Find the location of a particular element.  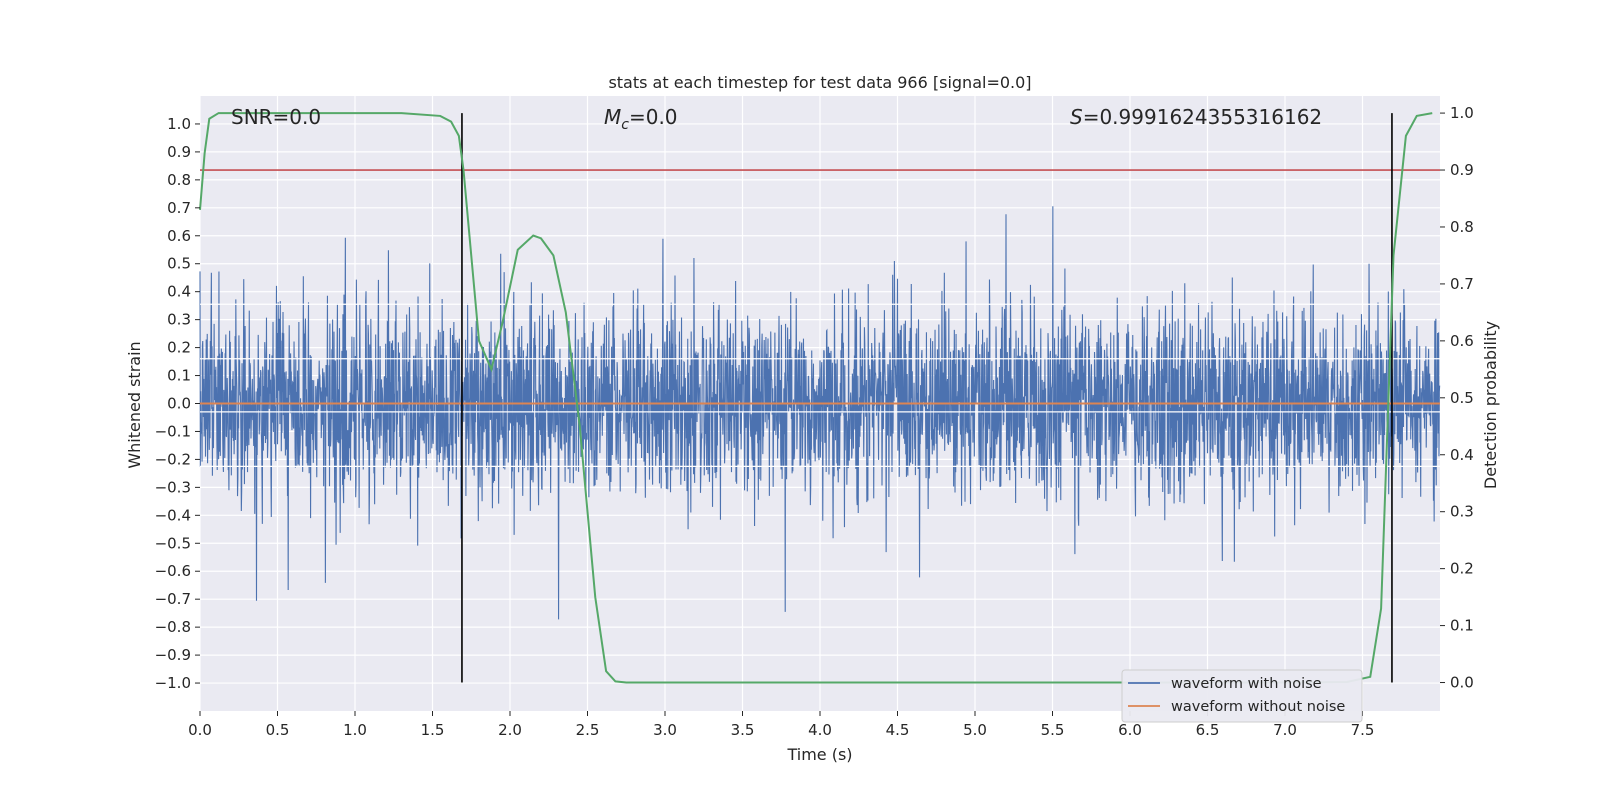

x-tick-label: 3.0 is located at coordinates (665, 730).